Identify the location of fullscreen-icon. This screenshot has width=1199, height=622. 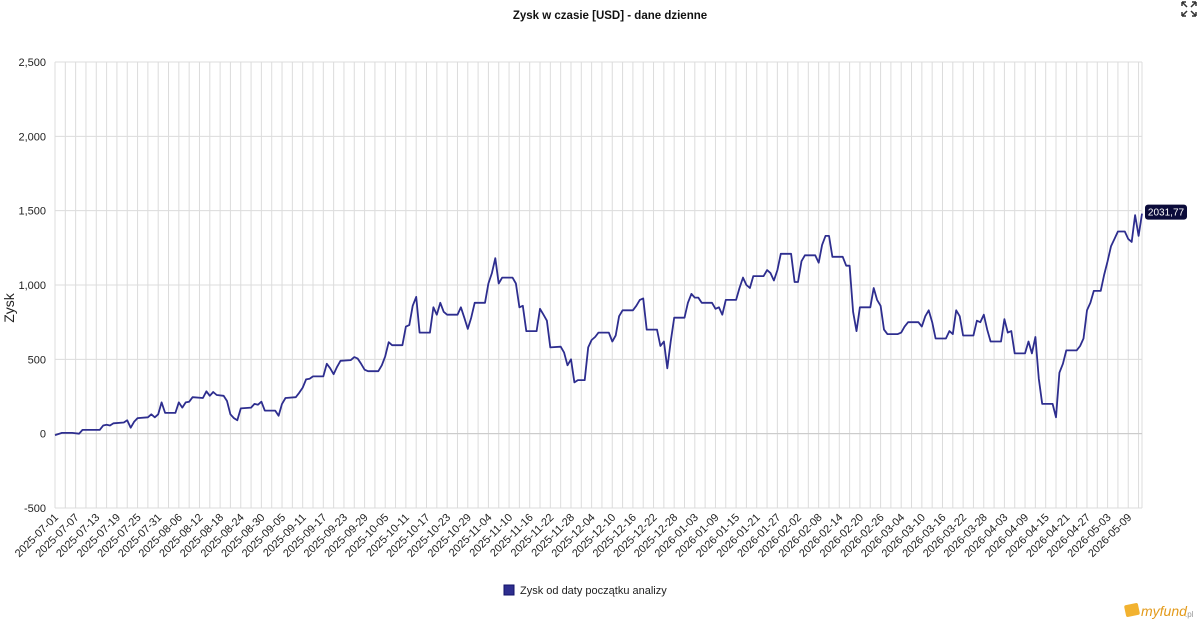
(1189, 9).